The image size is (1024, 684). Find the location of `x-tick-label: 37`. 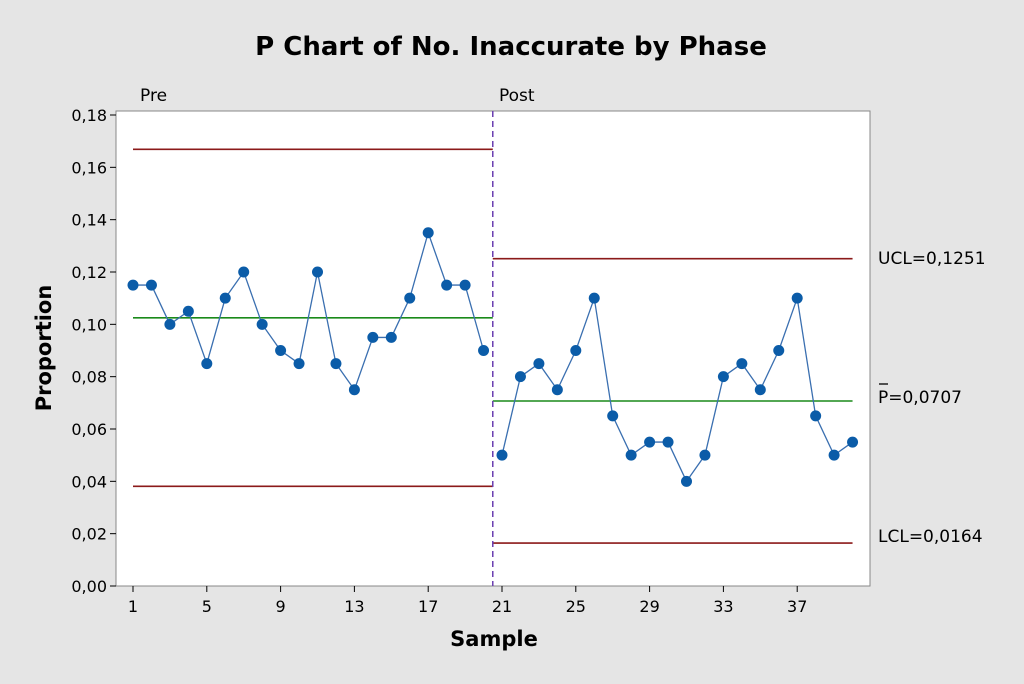

x-tick-label: 37 is located at coordinates (797, 606).